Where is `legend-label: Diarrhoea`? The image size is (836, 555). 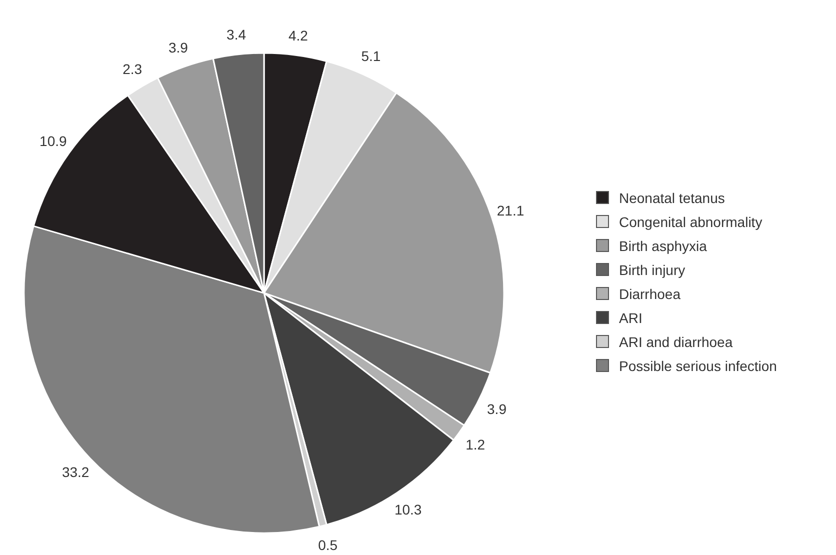
legend-label: Diarrhoea is located at coordinates (649, 294).